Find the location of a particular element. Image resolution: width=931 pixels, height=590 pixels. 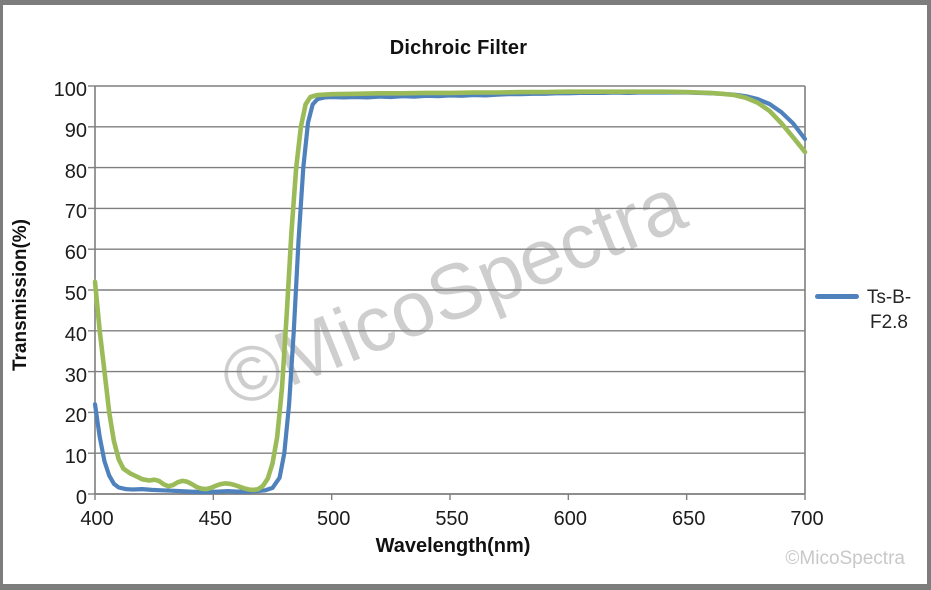

y-tick-label-0: 0 is located at coordinates (81, 498).